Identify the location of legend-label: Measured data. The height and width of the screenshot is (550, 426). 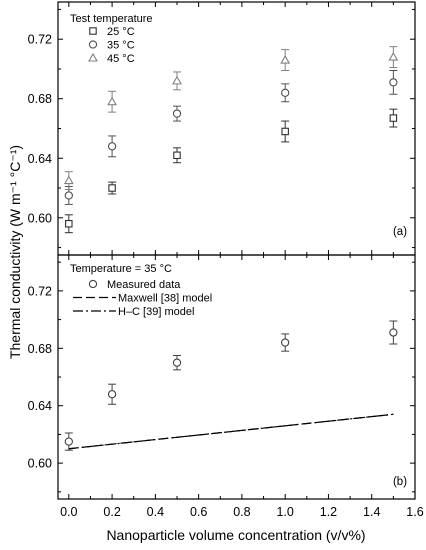
(144, 285).